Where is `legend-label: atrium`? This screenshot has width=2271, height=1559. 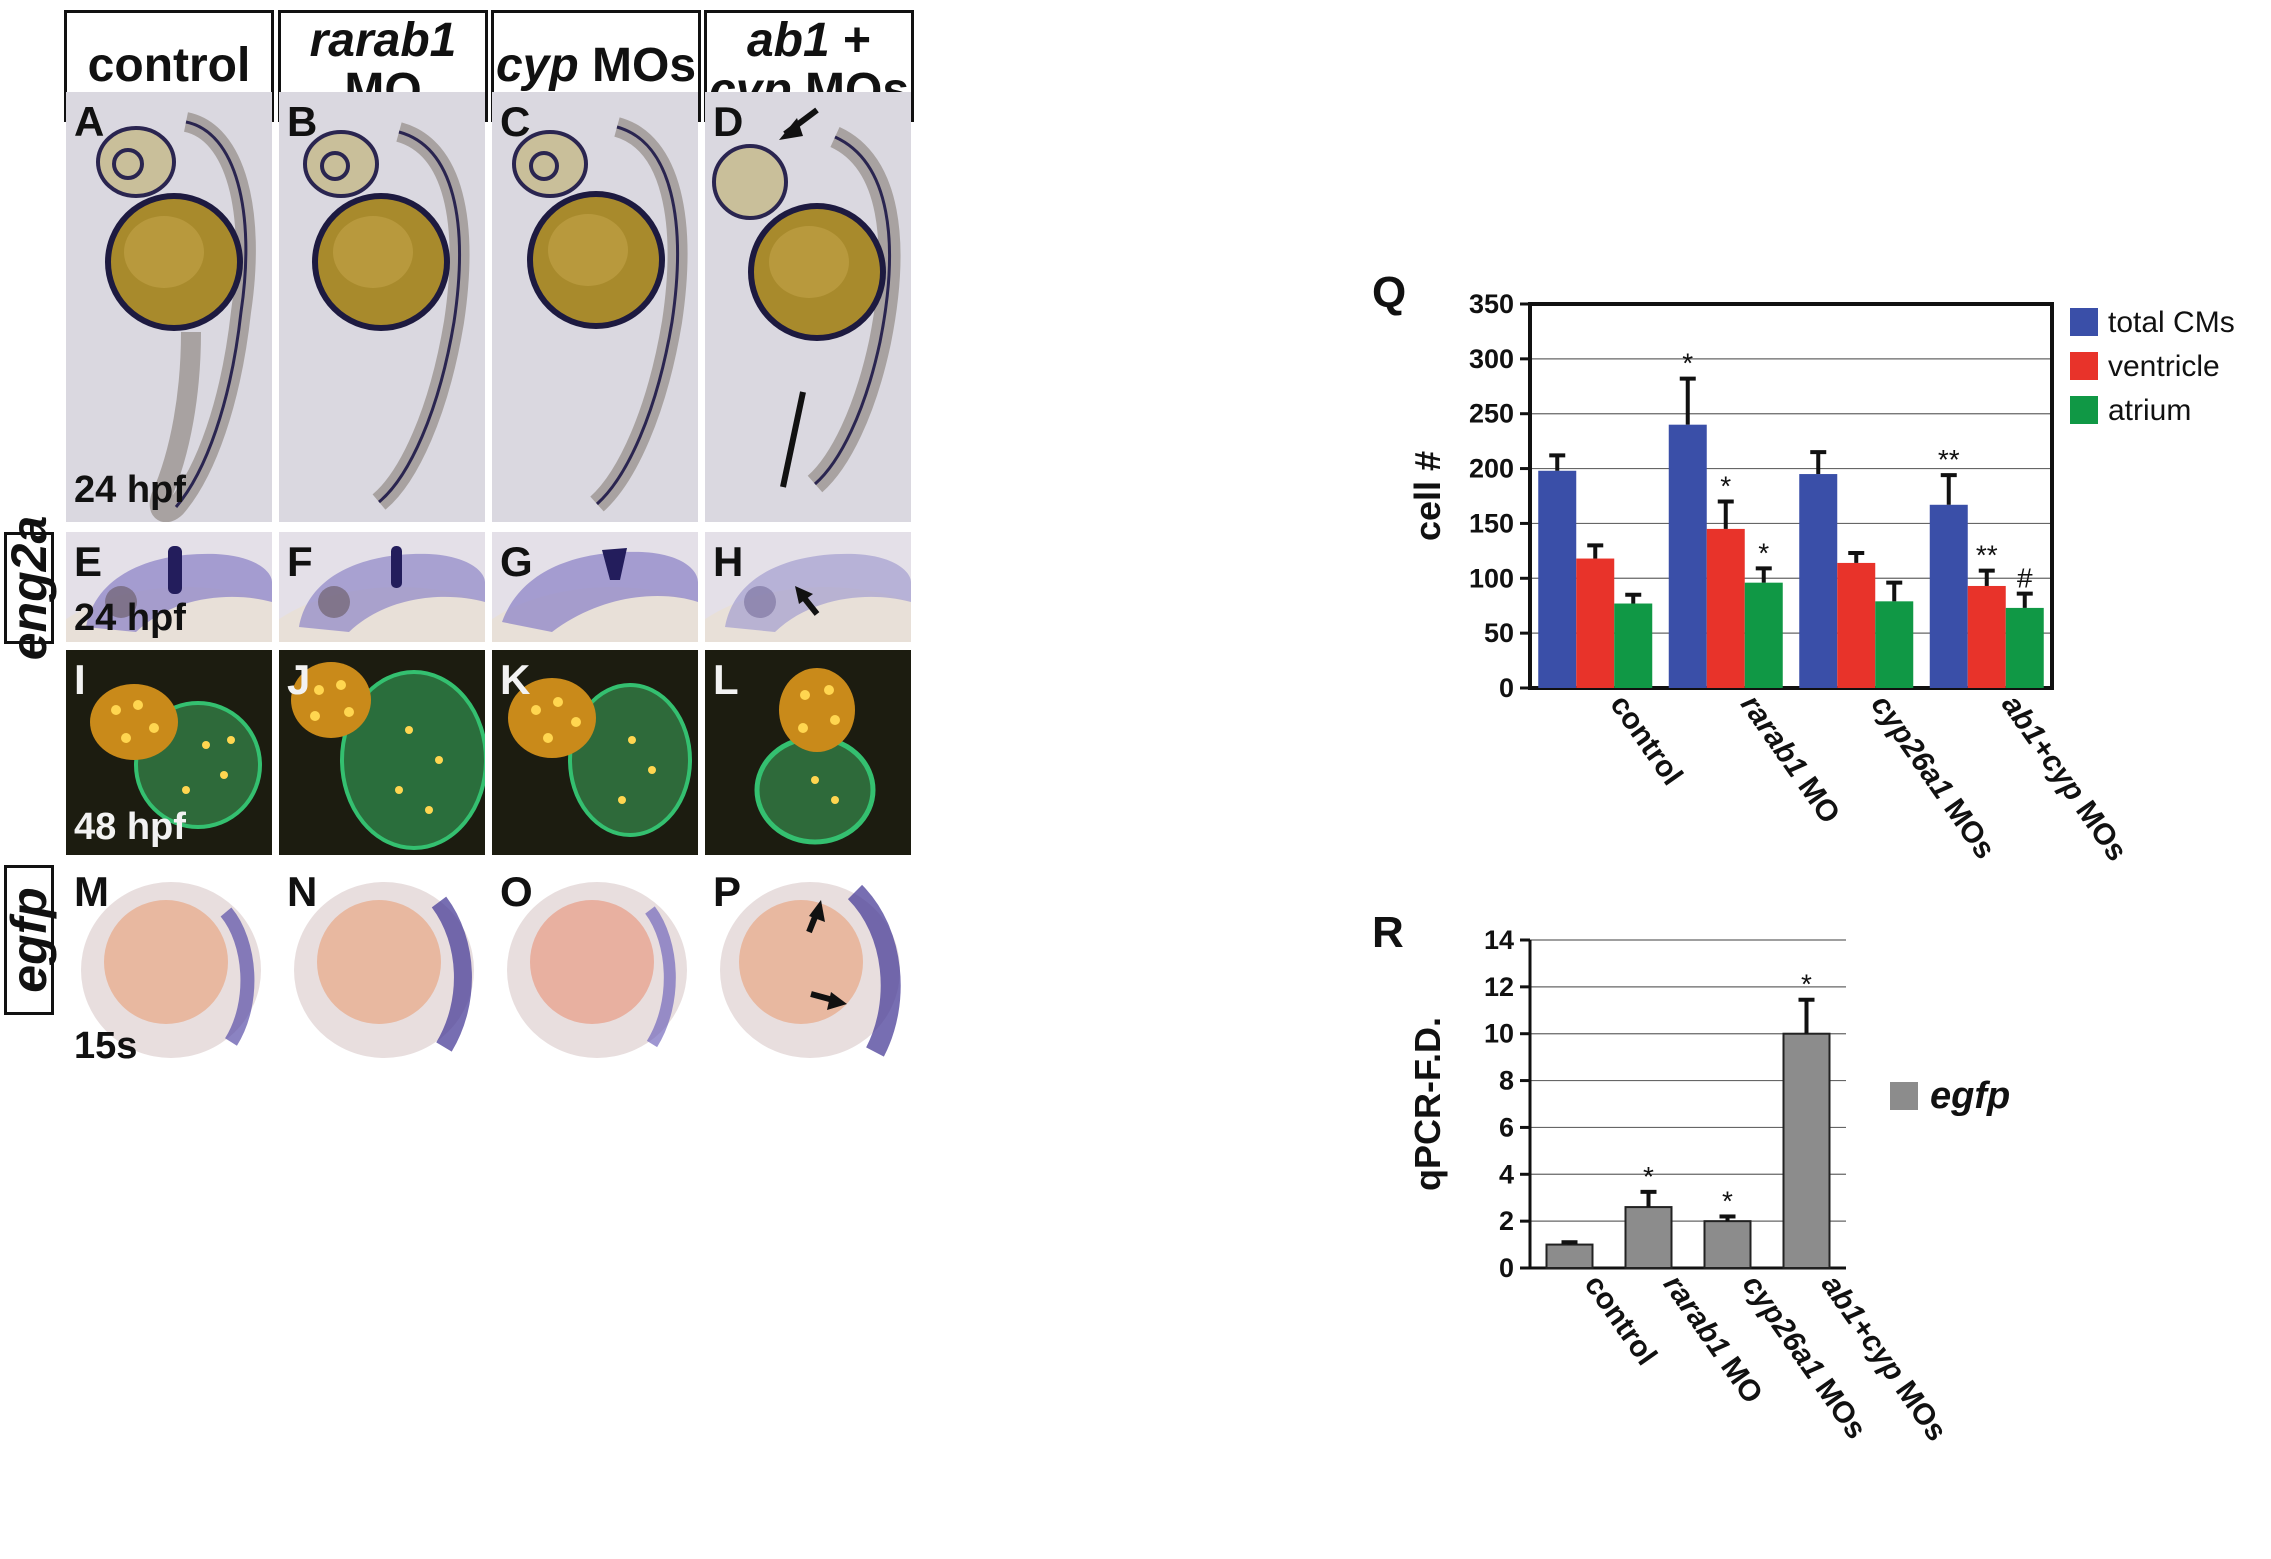
legend-label: atrium is located at coordinates (2149, 410).